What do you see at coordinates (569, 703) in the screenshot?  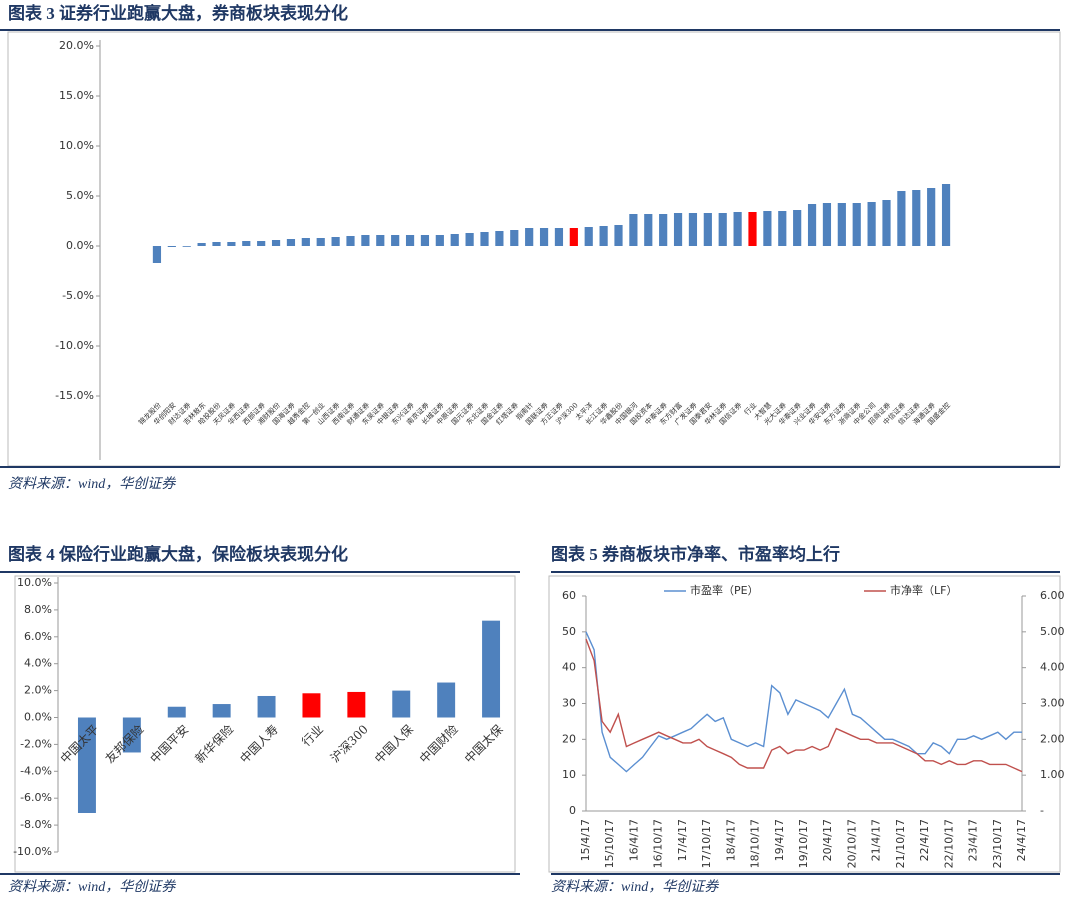 I see `y-tick-label: 30` at bounding box center [569, 703].